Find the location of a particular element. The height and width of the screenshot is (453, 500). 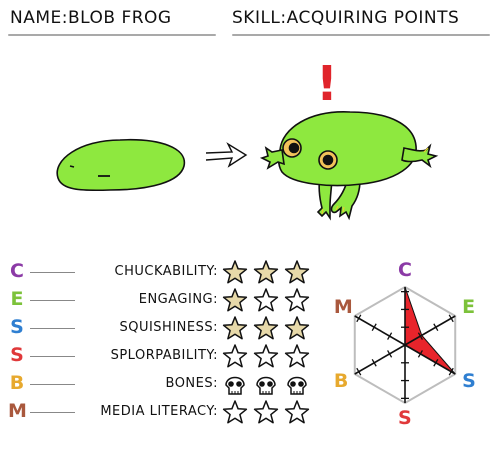

stat-label: ENGAGING: is located at coordinates (178, 299).